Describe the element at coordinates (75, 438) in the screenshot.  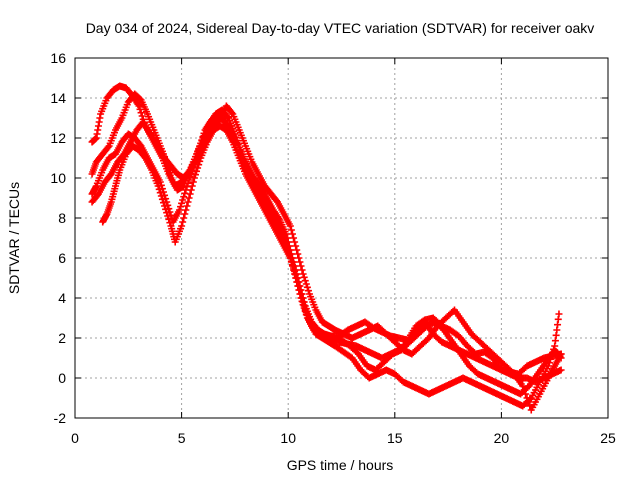
I see `x-tick-label: 0` at that location.